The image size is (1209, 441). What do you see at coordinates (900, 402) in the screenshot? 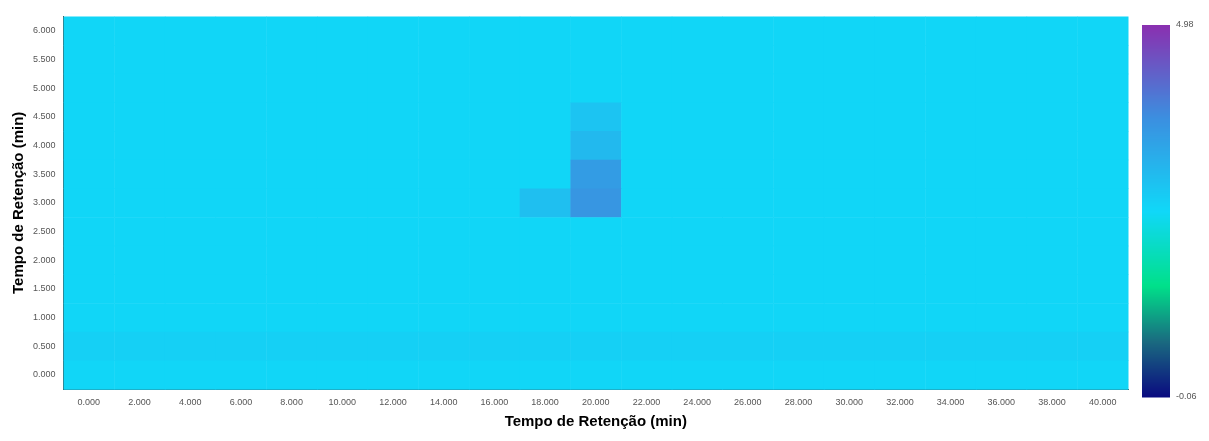
I see `x-tick-label: 32.000` at bounding box center [900, 402].